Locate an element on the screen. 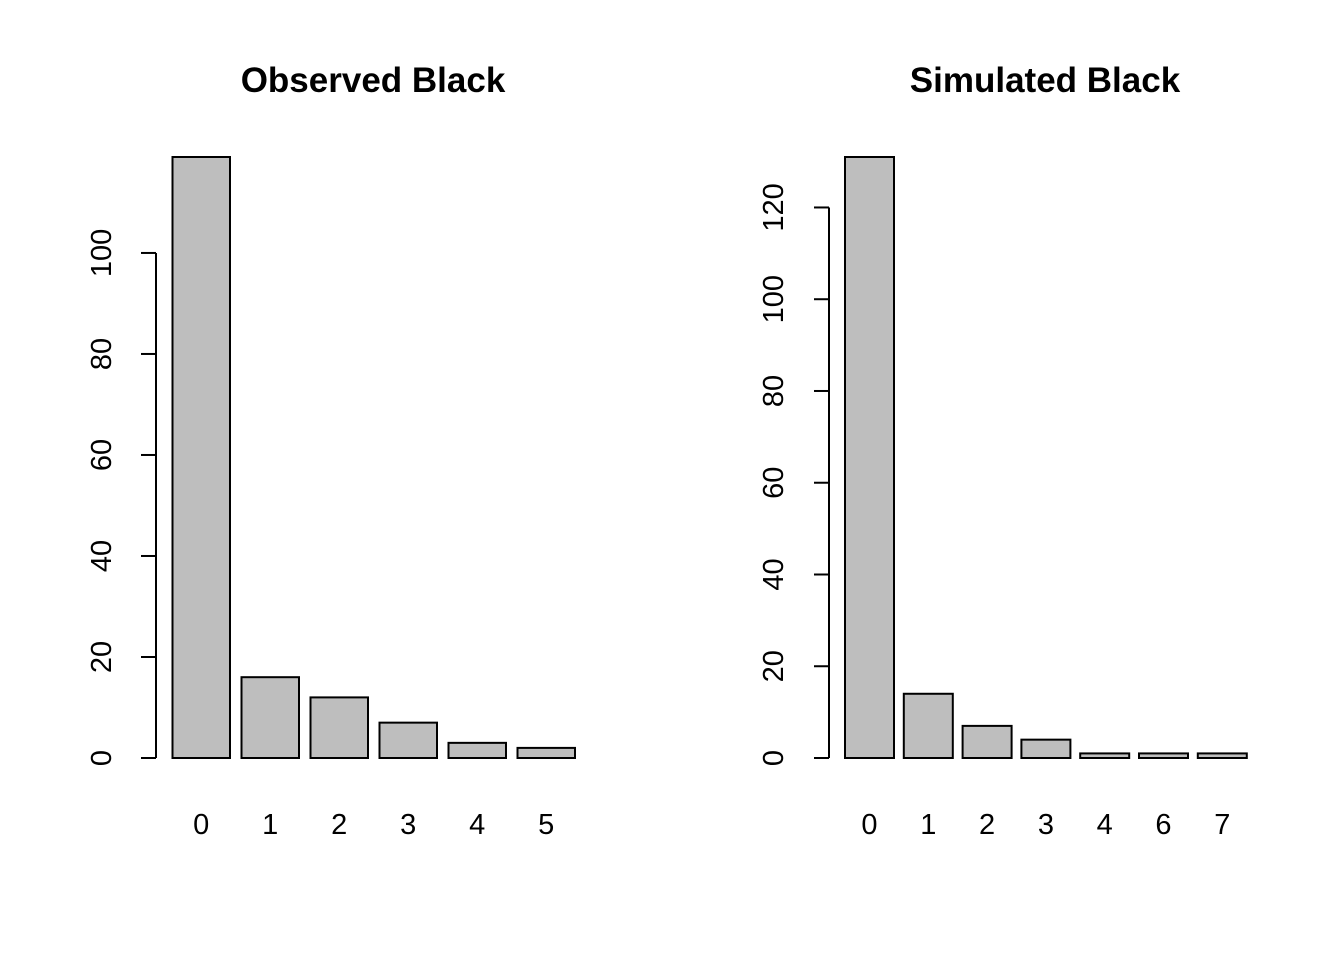 The image size is (1344, 960). y-axis: 0 20 40 60 80 100 is located at coordinates (121, 497).